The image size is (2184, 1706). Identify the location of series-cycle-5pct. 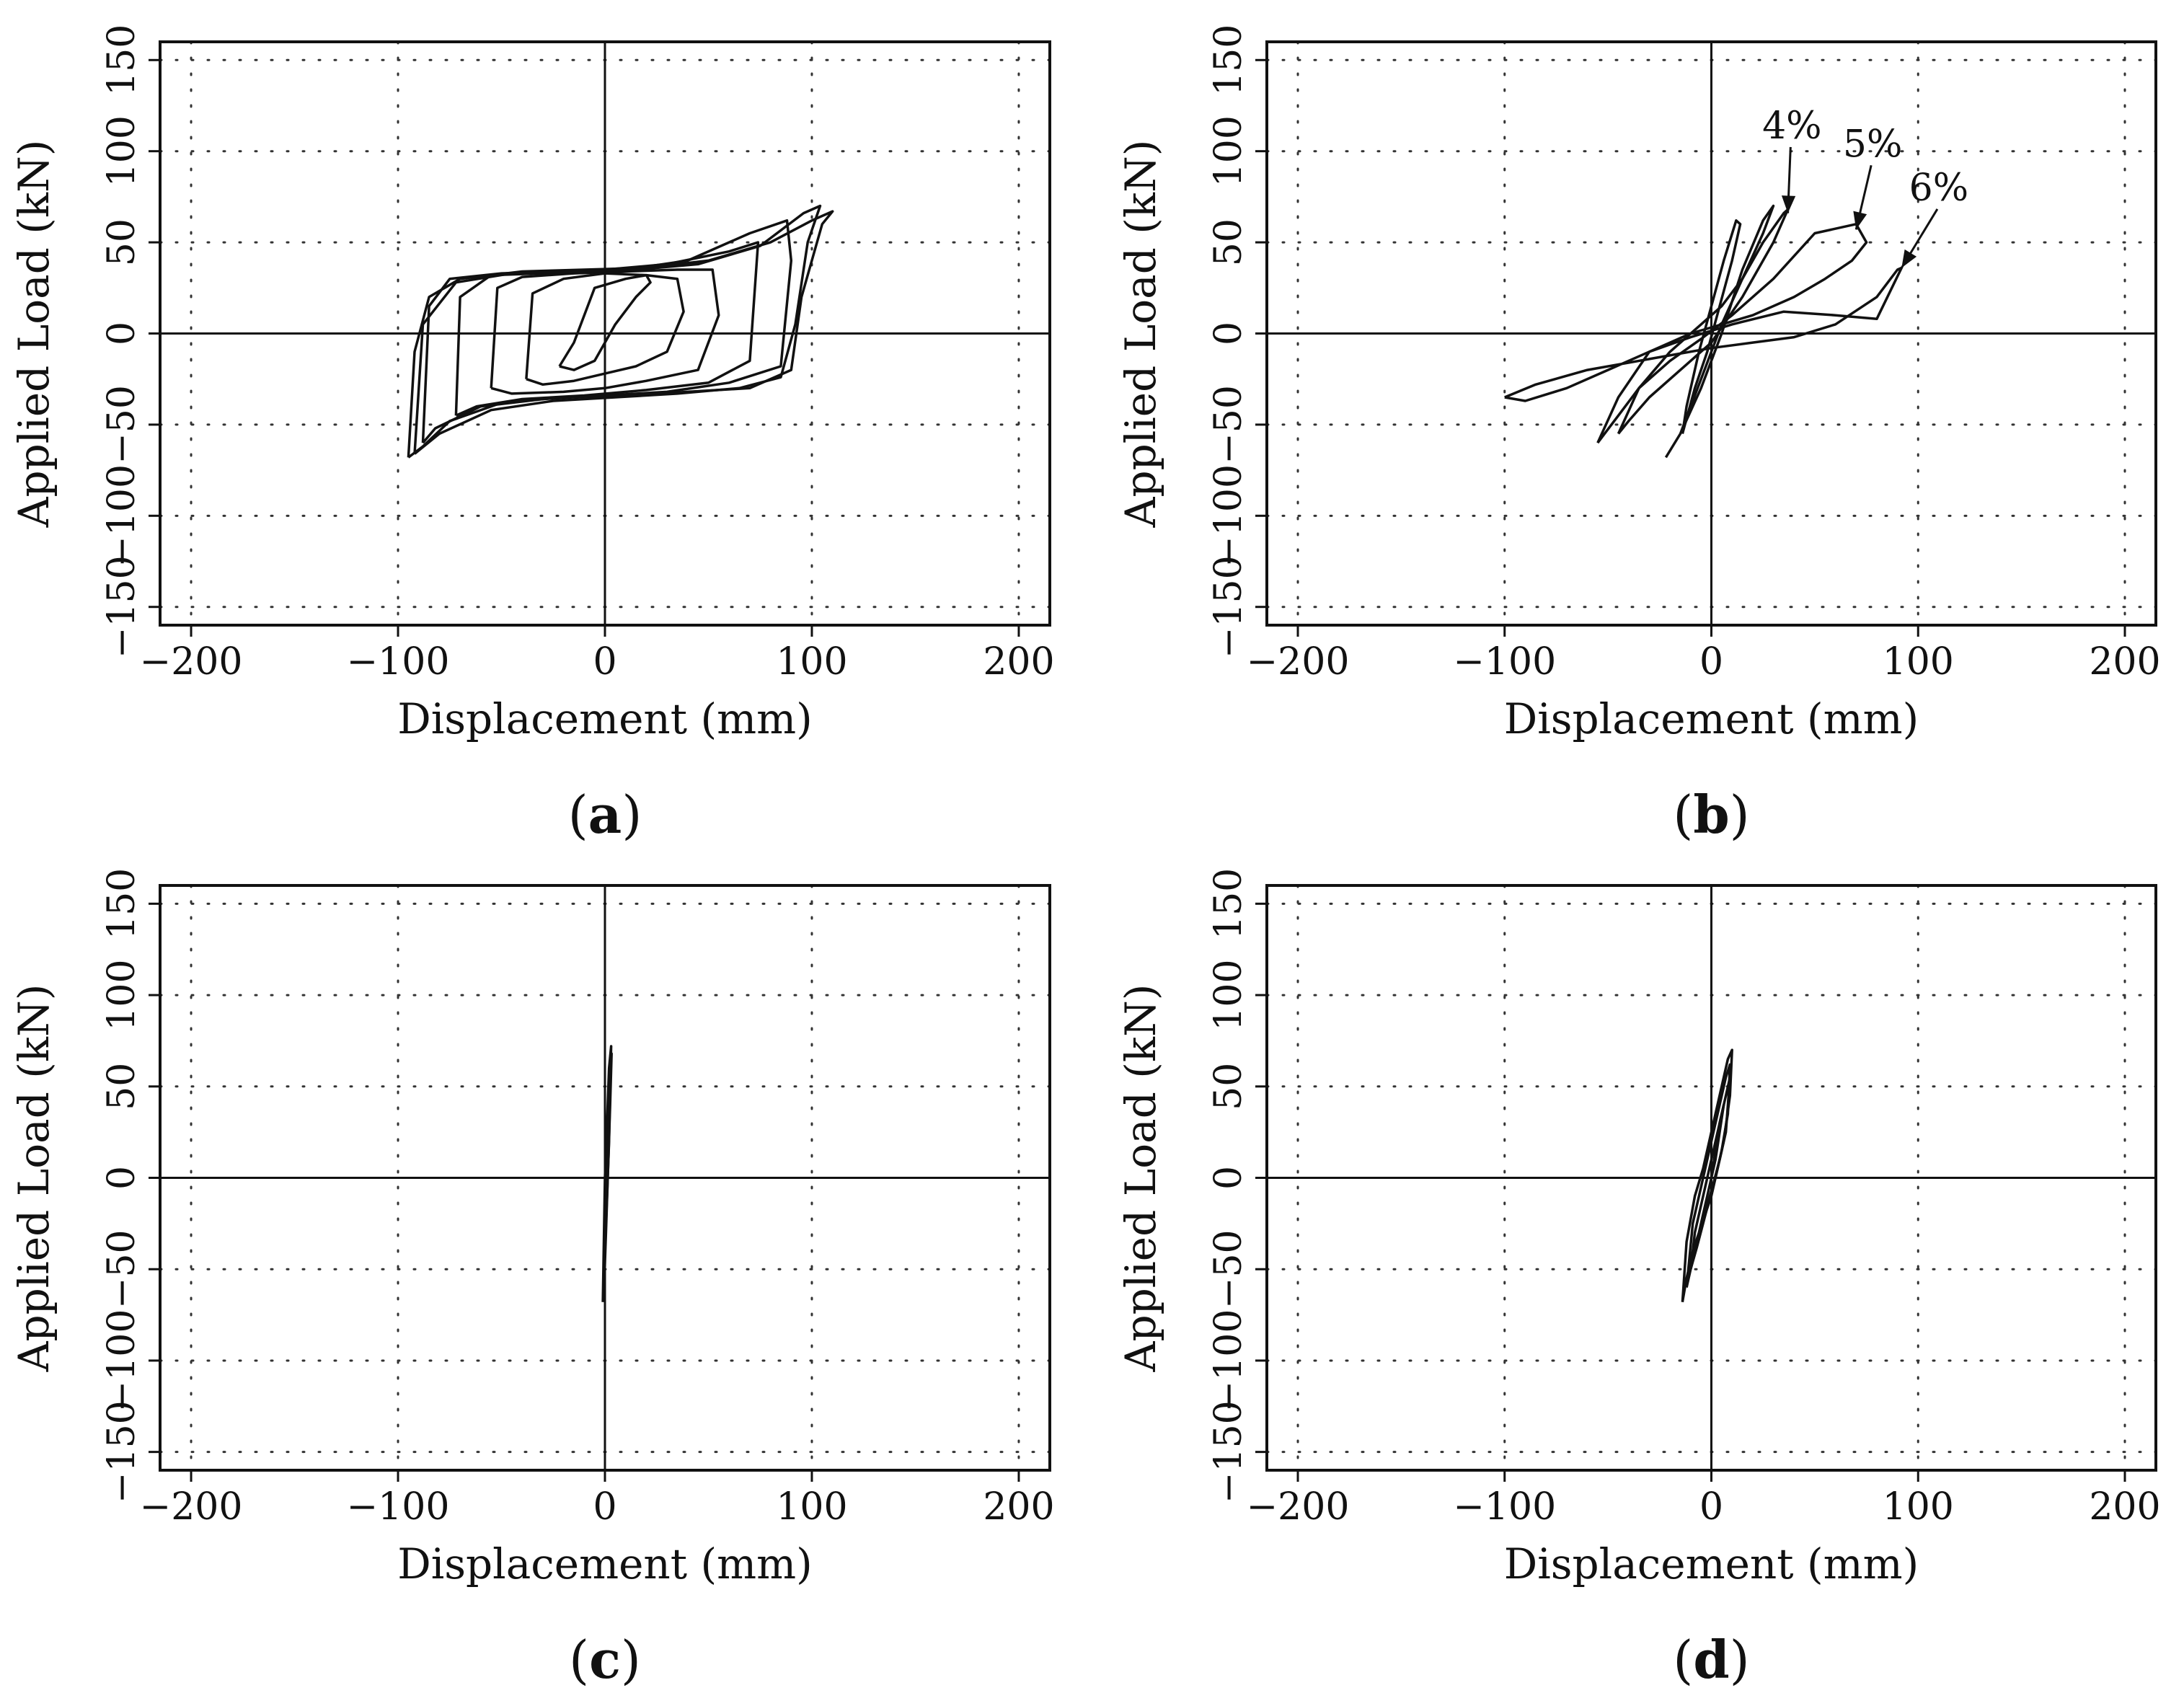
(1732, 333).